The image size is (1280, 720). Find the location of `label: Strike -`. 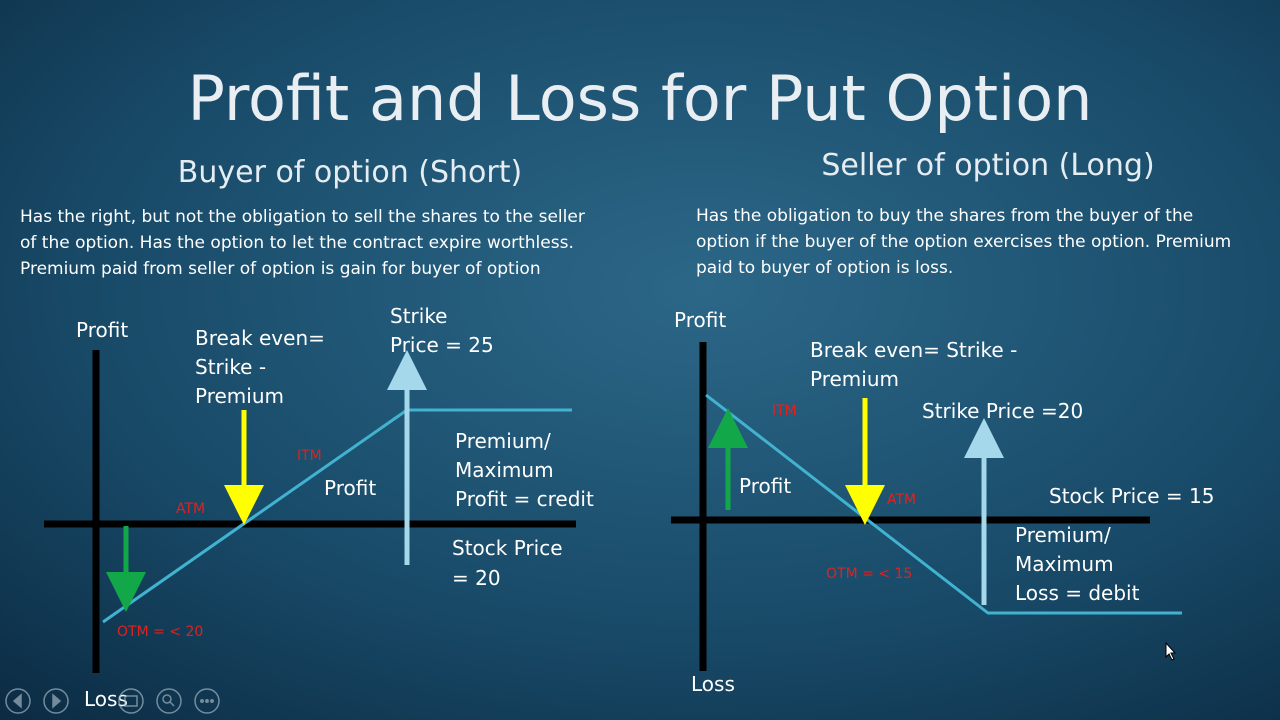

label: Strike - is located at coordinates (230, 367).